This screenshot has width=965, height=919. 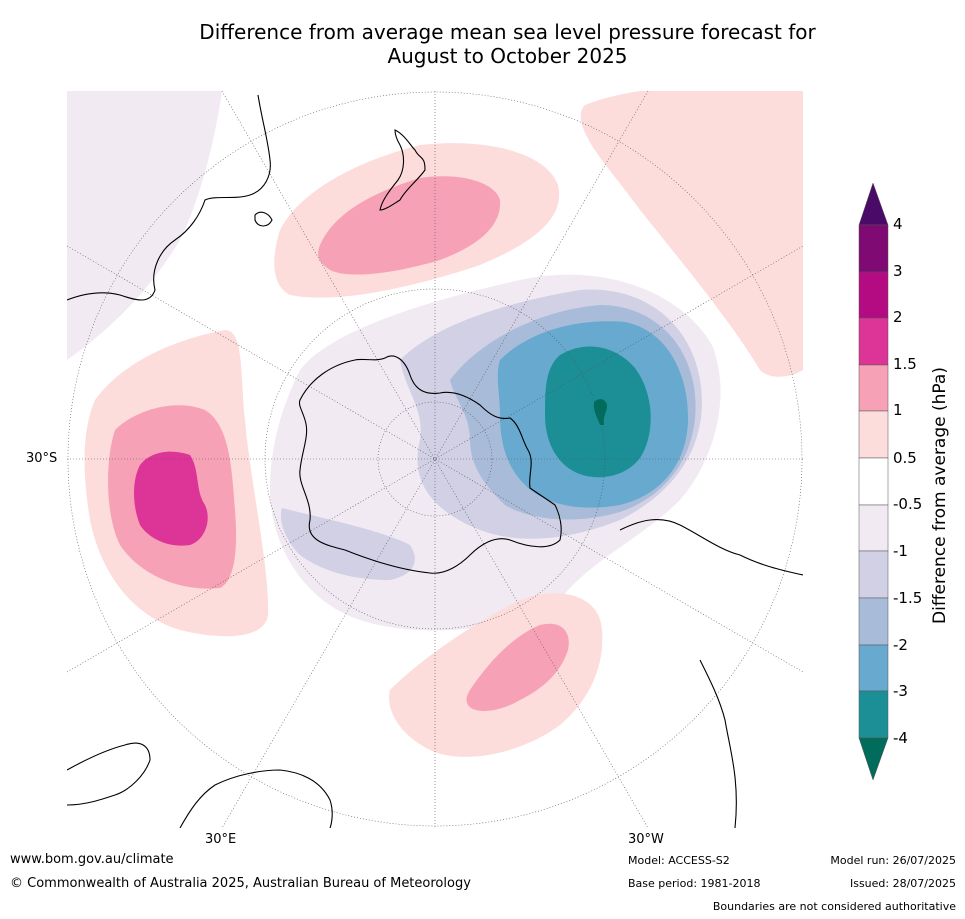 What do you see at coordinates (908, 598) in the screenshot?
I see `colorbar-tick: -1.5` at bounding box center [908, 598].